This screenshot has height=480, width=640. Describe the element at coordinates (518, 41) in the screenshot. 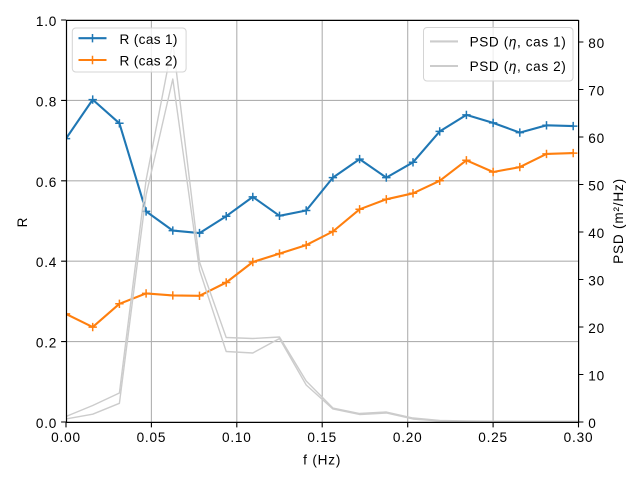

I see `svg-text: PSD (η, cas 1)` at that location.